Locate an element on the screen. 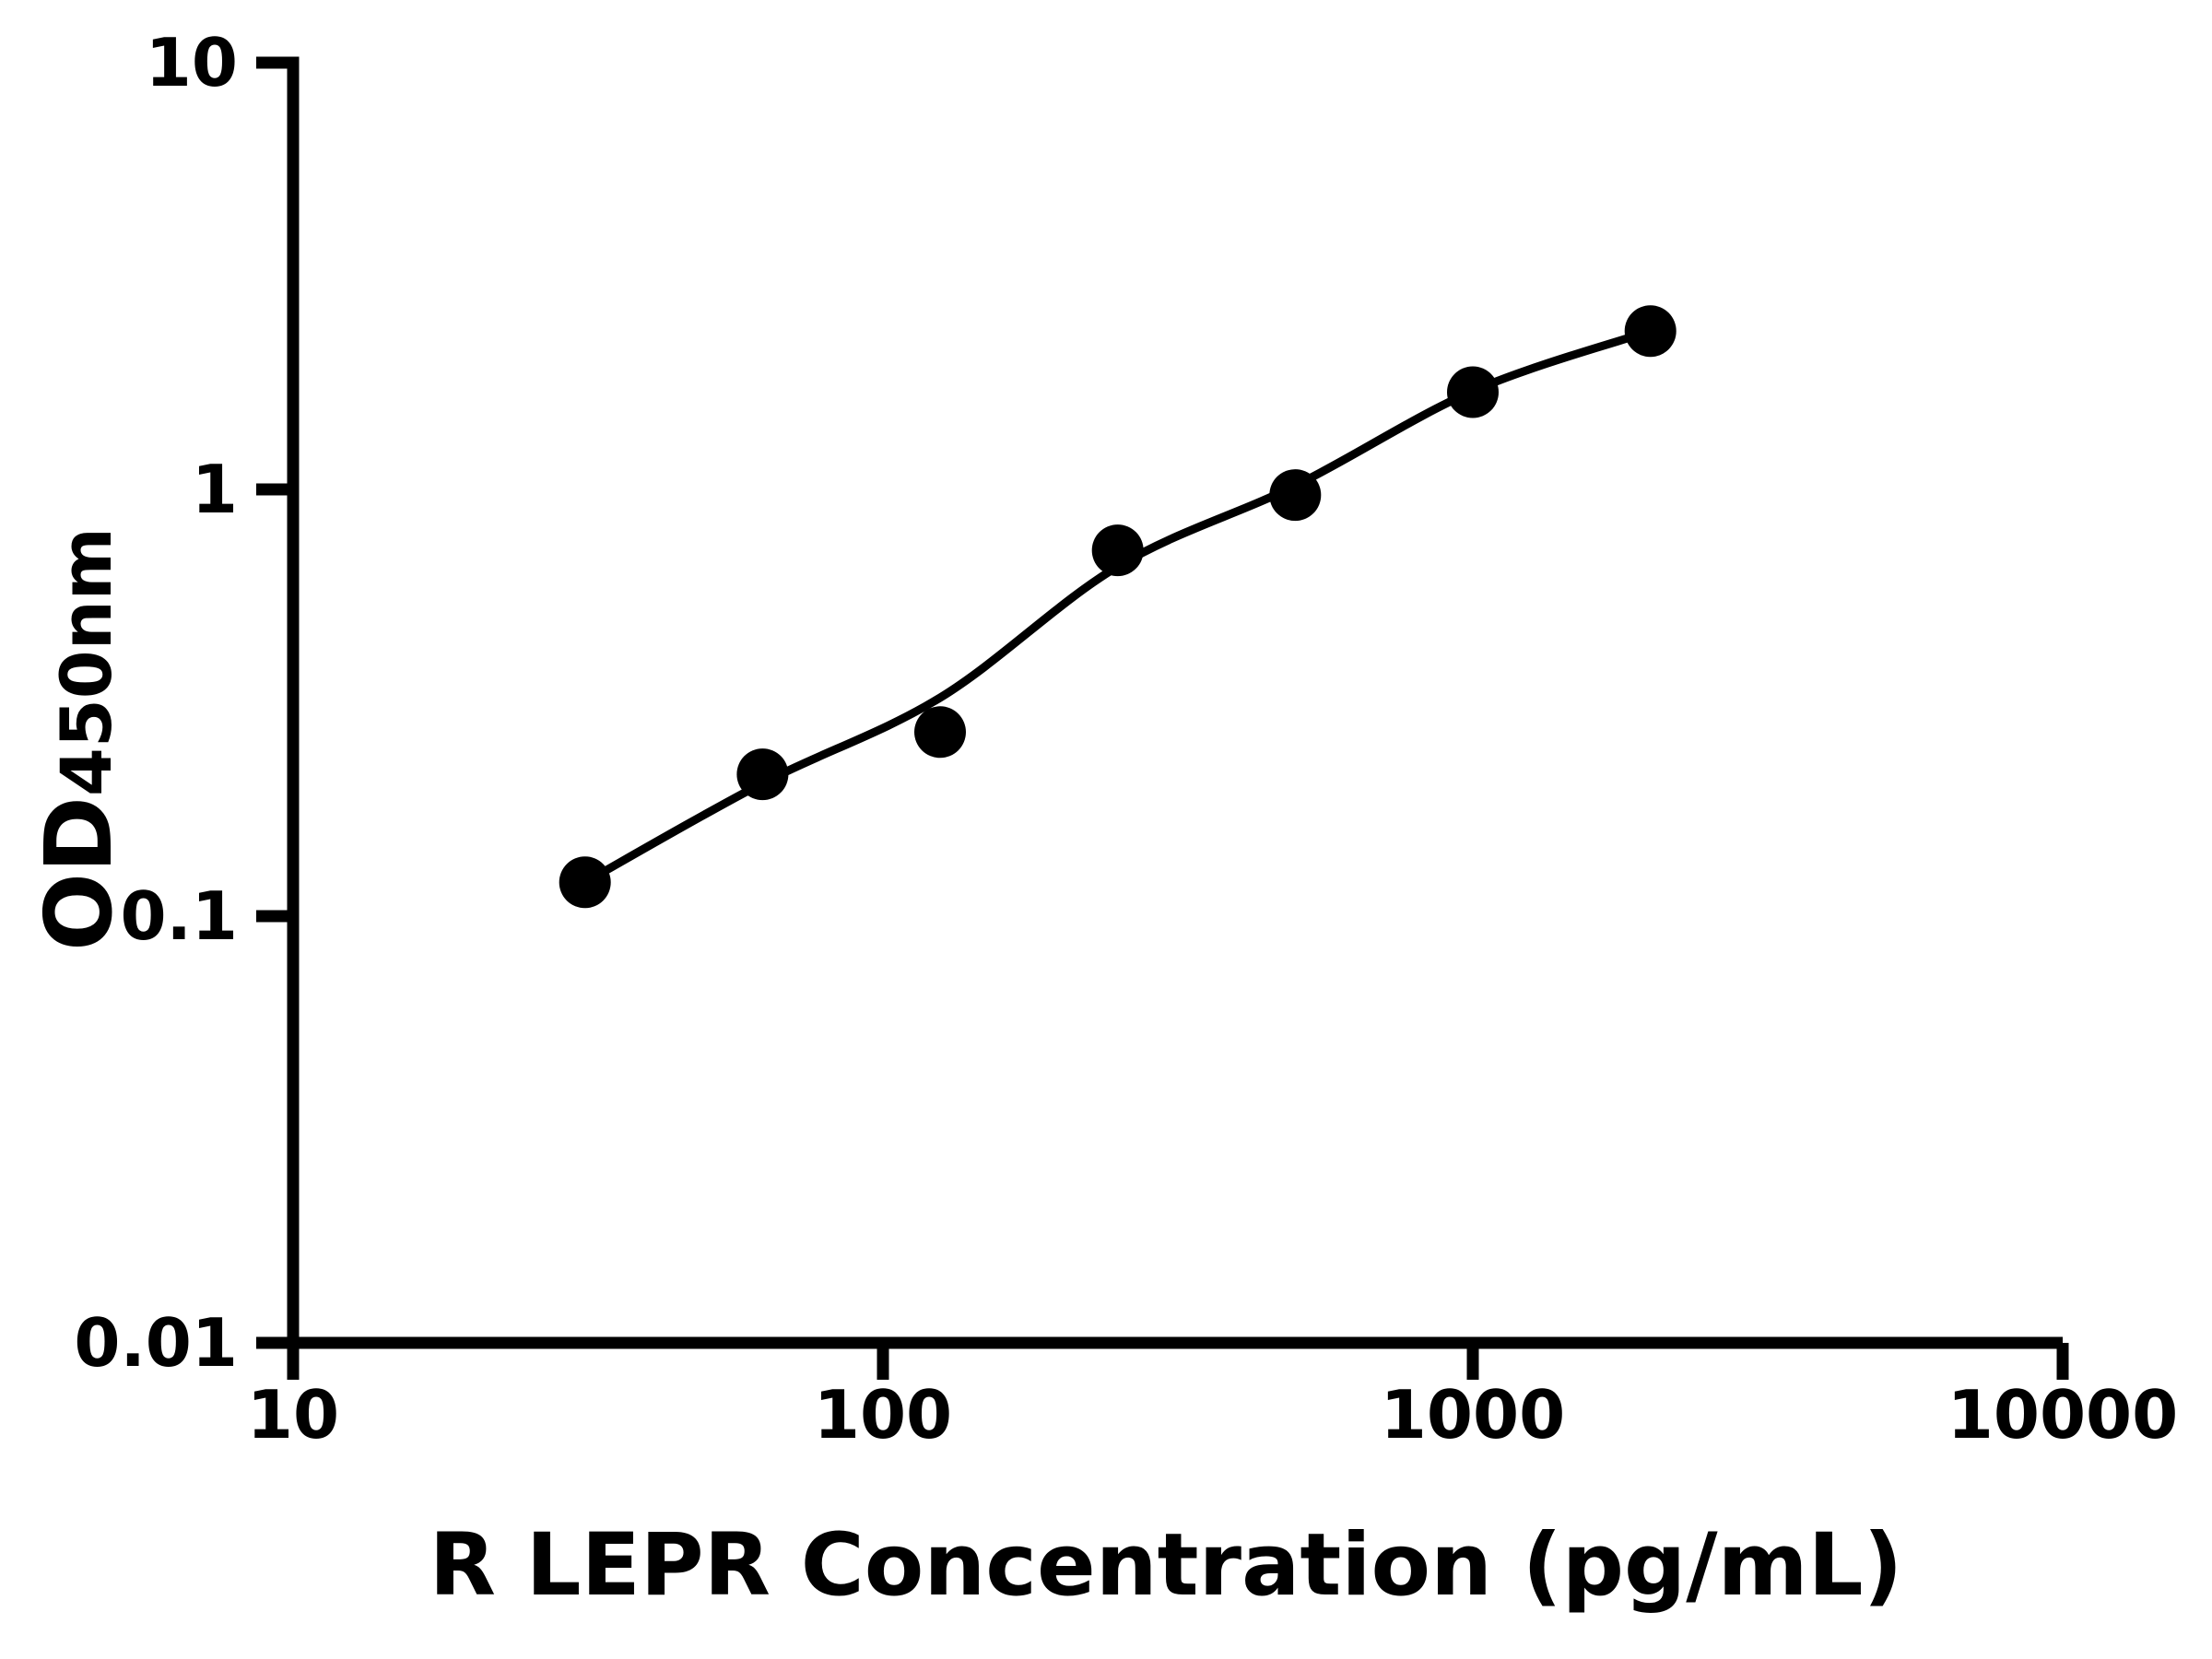 The width and height of the screenshot is (2212, 1659). y-tick-label-1: 1 is located at coordinates (215, 489).